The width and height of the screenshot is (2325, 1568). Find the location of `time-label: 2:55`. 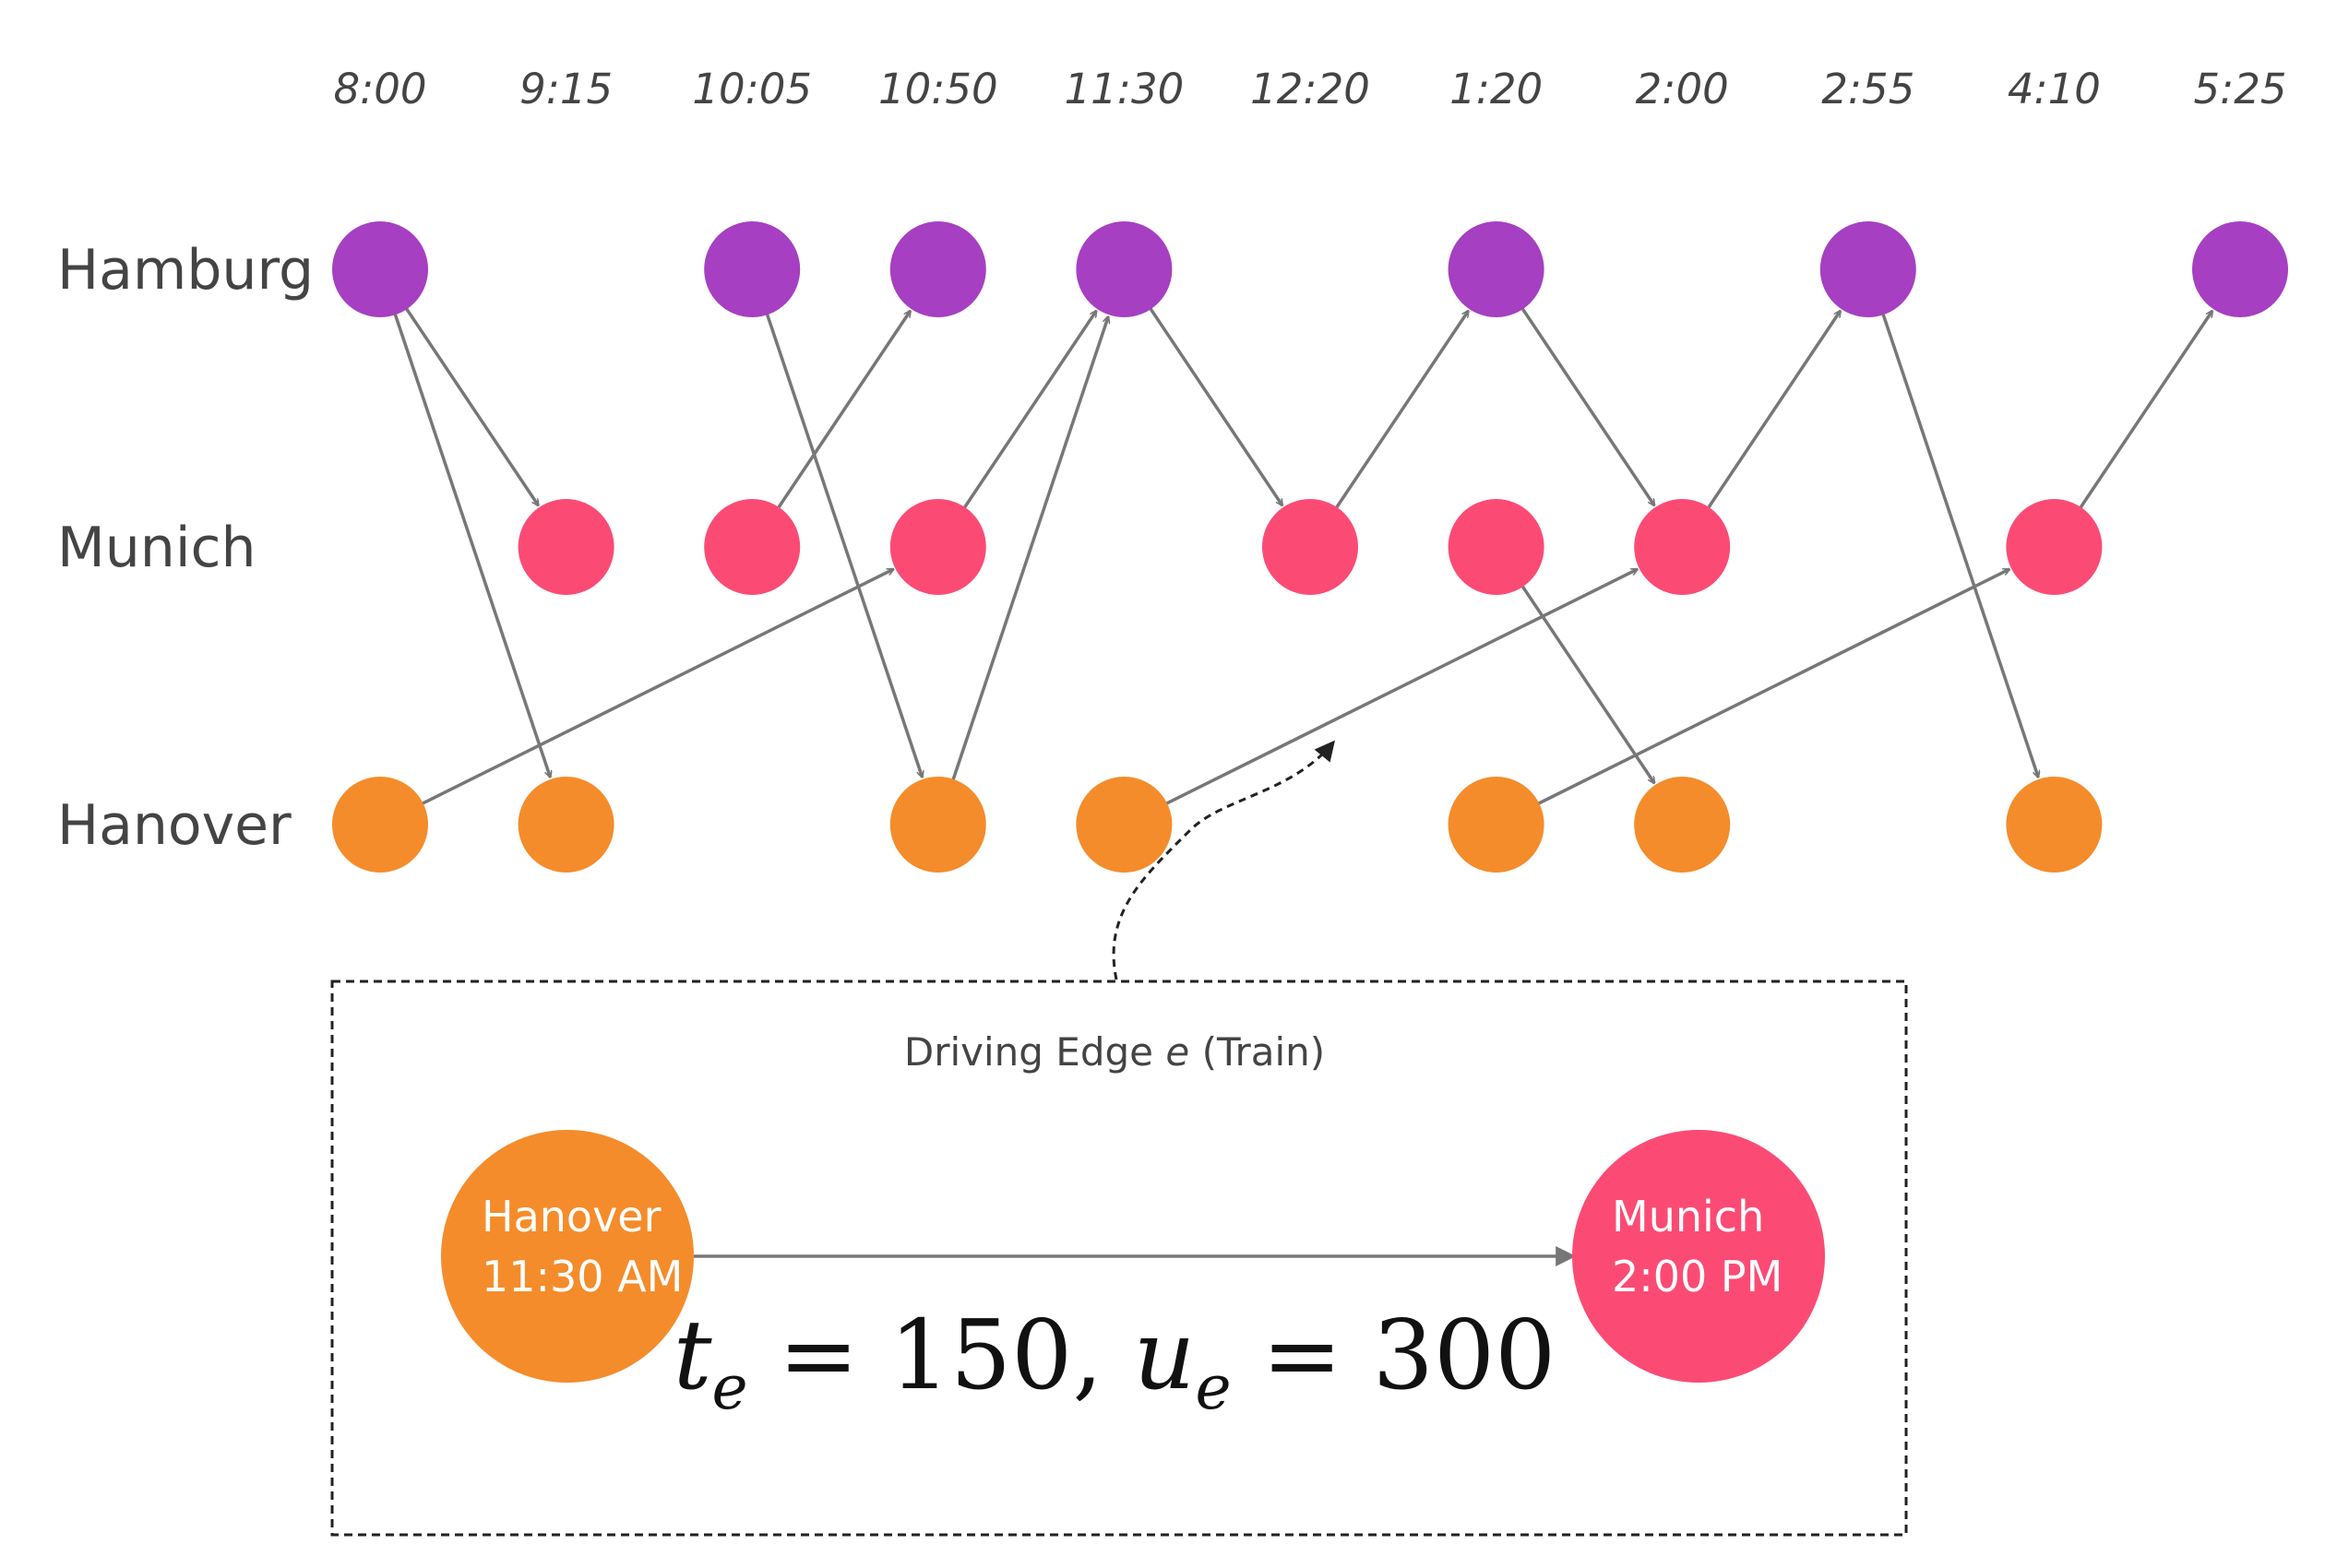

time-label: 2:55 is located at coordinates (1868, 89).